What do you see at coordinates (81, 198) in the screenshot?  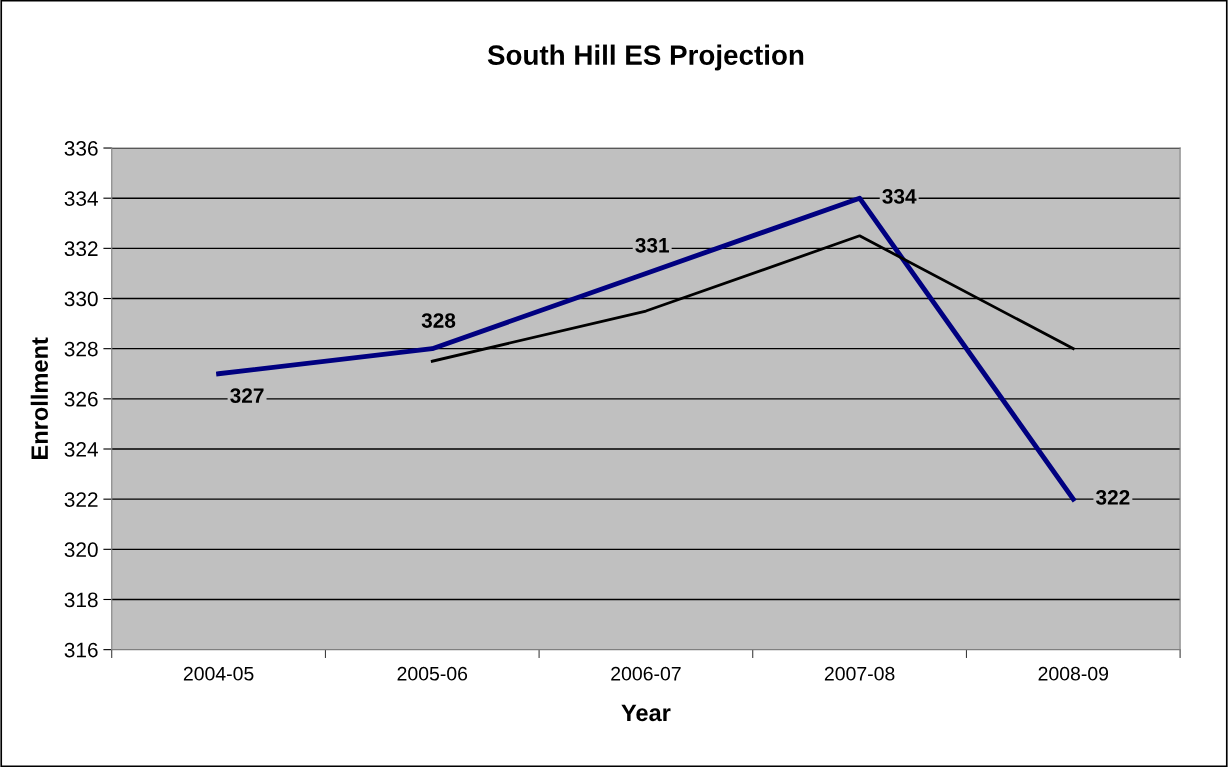 I see `y-tick-label: 334` at bounding box center [81, 198].